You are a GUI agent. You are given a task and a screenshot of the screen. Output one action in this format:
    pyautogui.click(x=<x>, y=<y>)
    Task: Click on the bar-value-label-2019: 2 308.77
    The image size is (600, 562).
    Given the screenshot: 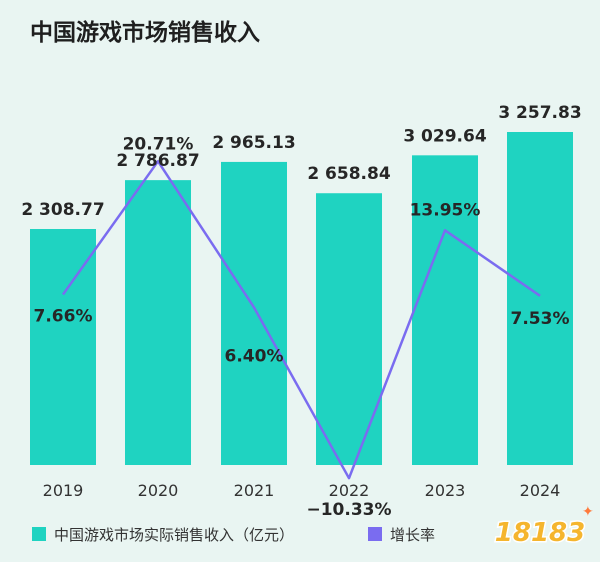 What is the action you would take?
    pyautogui.click(x=62, y=210)
    